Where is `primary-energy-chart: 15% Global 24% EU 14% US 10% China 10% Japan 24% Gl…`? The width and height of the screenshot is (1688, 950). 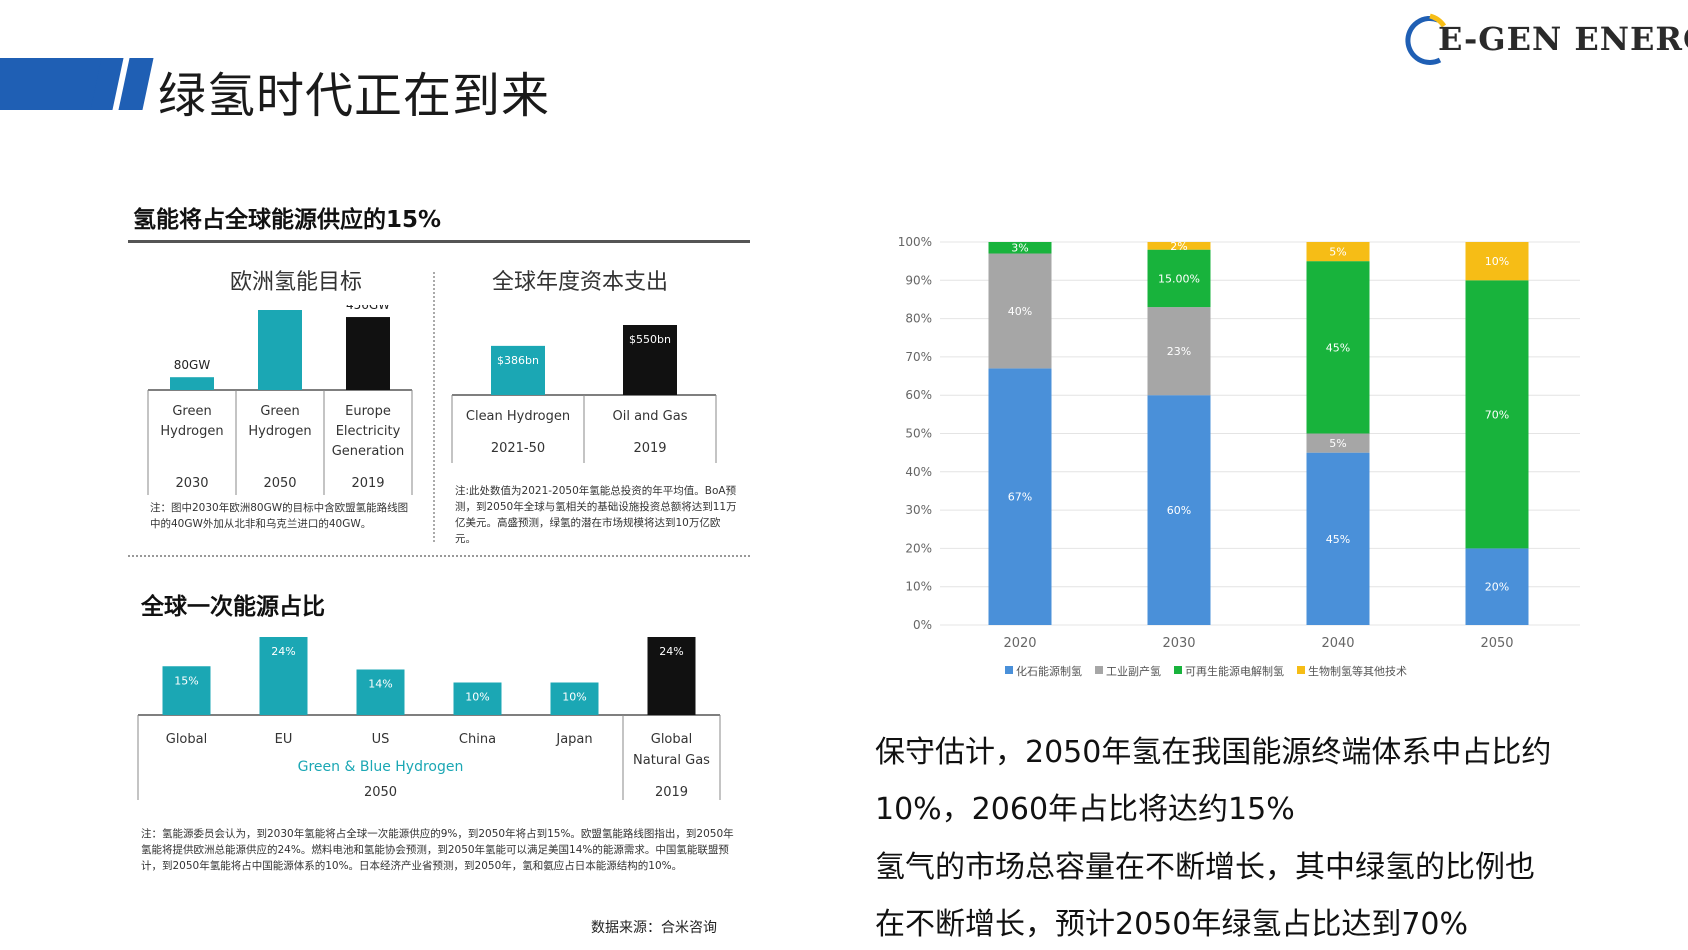
primary-energy-chart: 15% Global 24% EU 14% US 10% China 10% Japan 24% Gl… is located at coordinates (429, 718).